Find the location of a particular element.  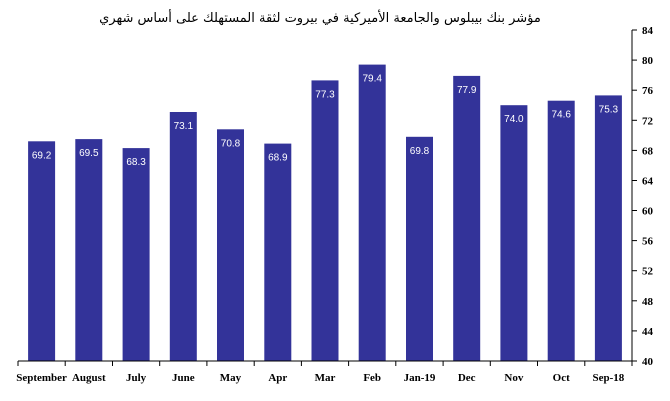

y-tick-label-2: 48 is located at coordinates (648, 302).